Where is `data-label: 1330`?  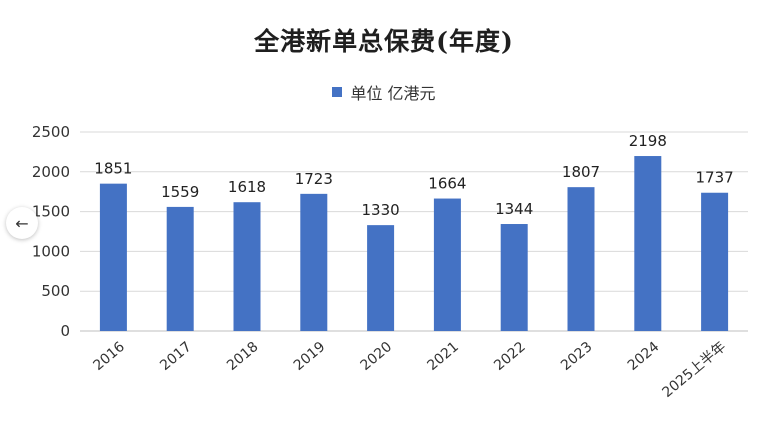 data-label: 1330 is located at coordinates (381, 210).